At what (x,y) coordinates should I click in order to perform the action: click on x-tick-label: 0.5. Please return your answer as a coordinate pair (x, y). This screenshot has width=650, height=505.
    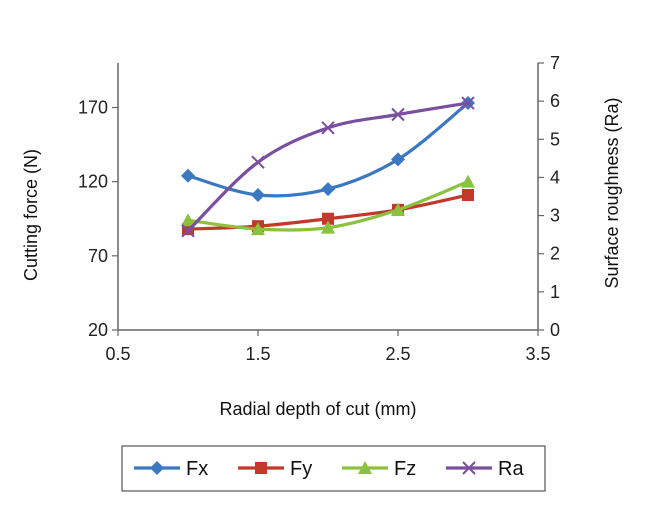
    Looking at the image, I should click on (117, 354).